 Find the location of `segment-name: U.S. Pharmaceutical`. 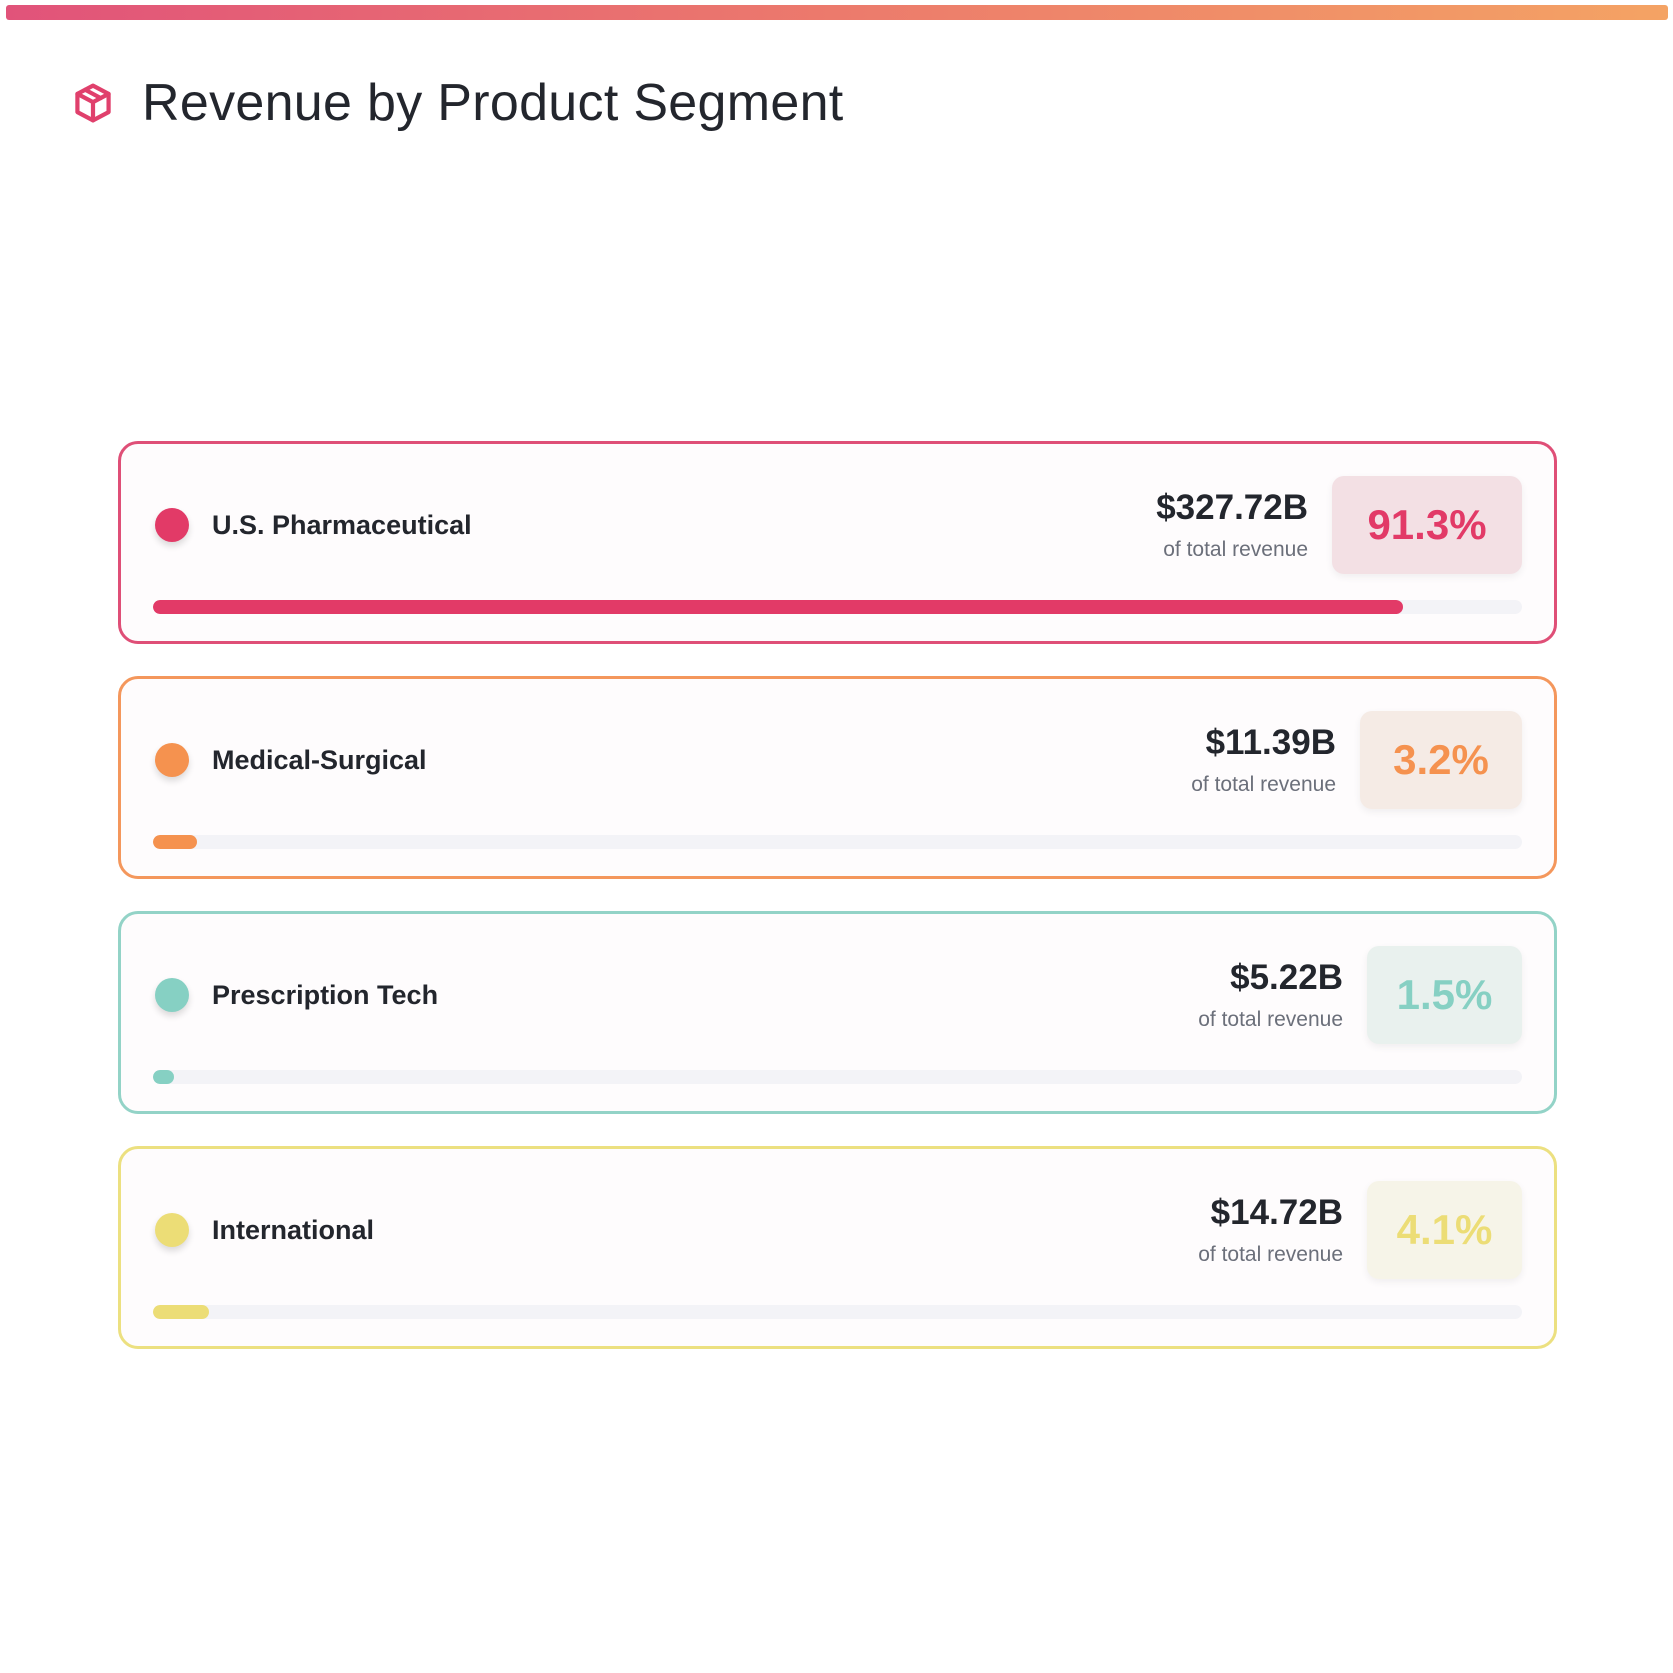

segment-name: U.S. Pharmaceutical is located at coordinates (342, 524).